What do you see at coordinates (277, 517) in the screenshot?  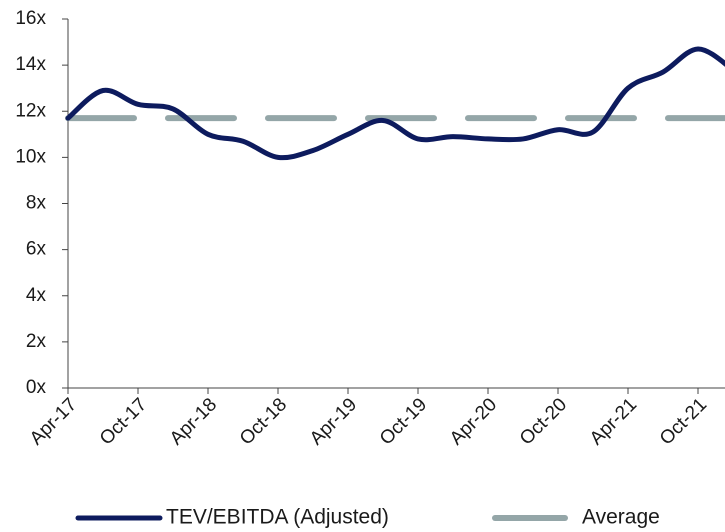 I see `legend-label: TEV/EBITDA (Adjusted)` at bounding box center [277, 517].